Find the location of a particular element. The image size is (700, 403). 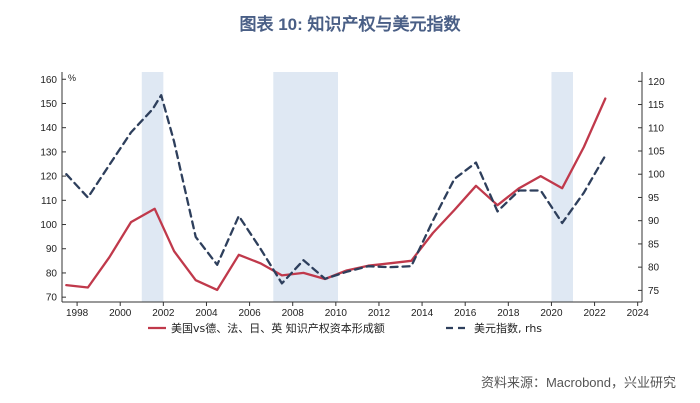

left-tick-label: 100 is located at coordinates (48, 225).